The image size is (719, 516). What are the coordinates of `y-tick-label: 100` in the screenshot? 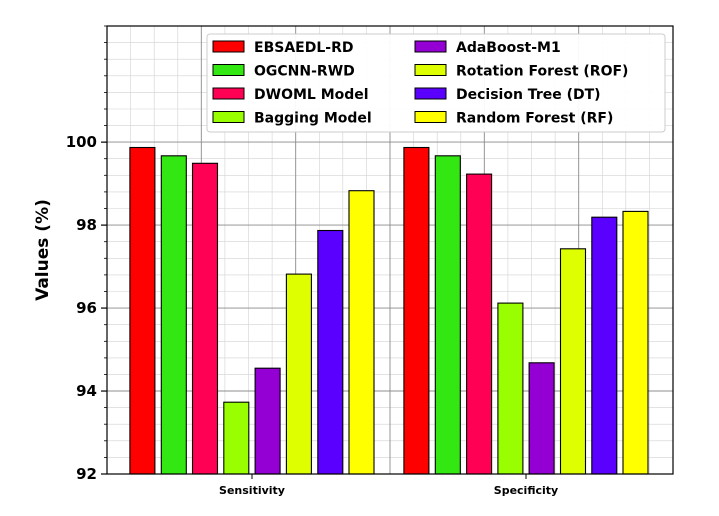 It's located at (81, 142).